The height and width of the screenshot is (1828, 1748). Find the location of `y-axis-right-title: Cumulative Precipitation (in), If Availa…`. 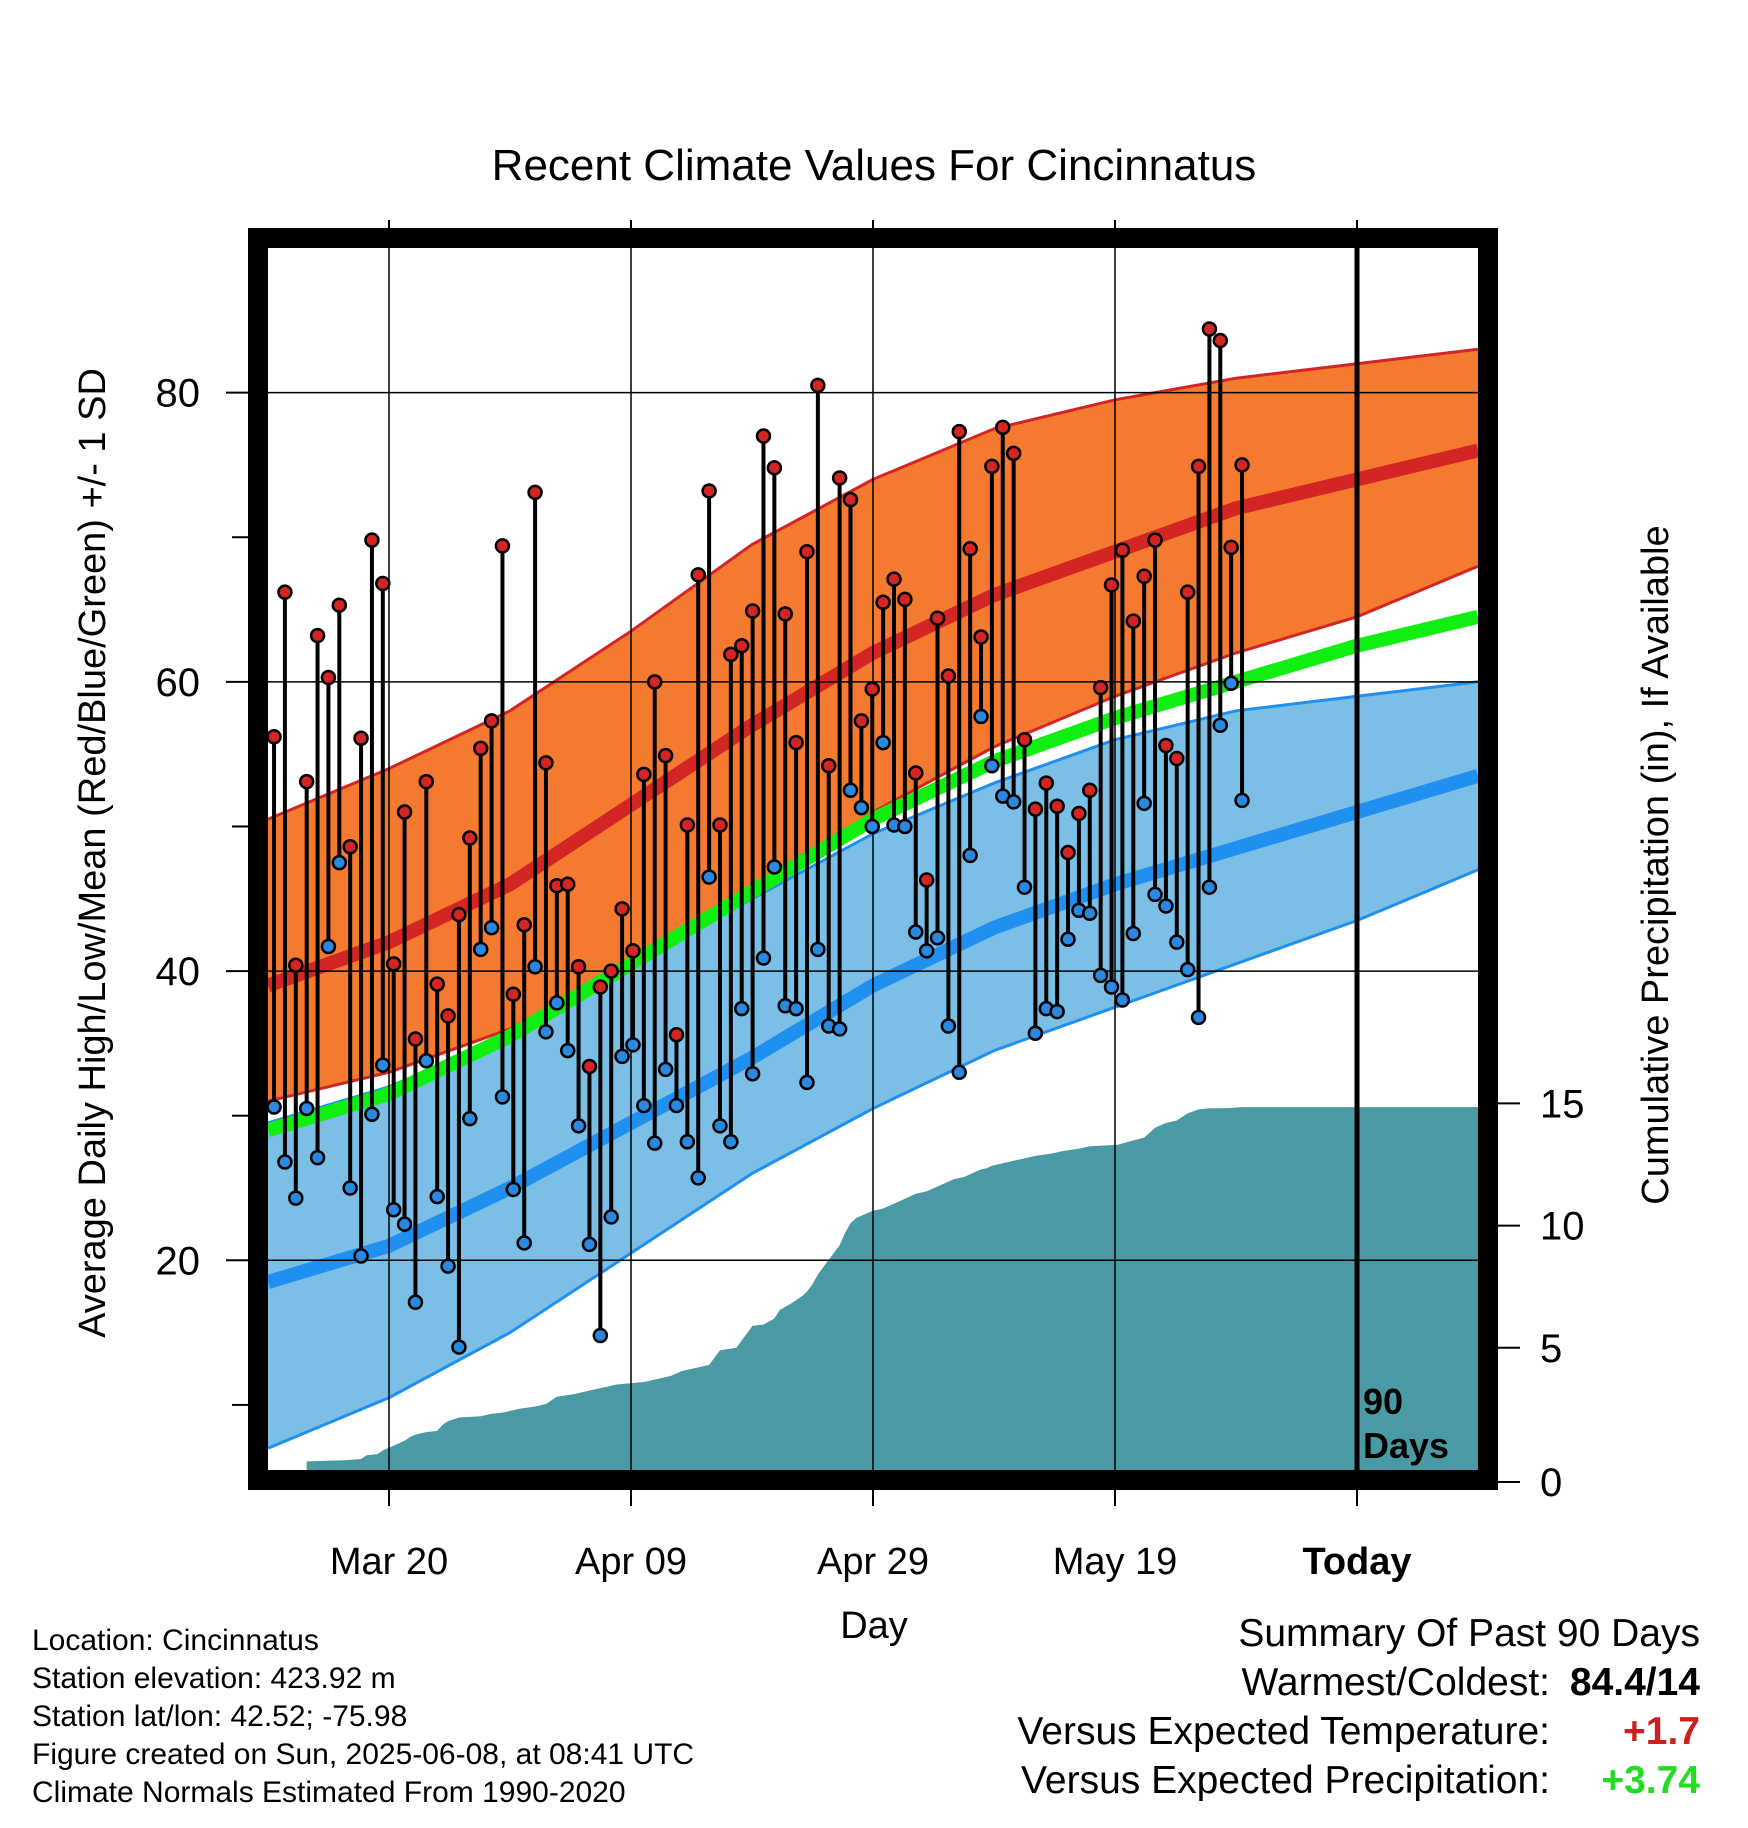

y-axis-right-title: Cumulative Precipitation (in), If Availa… is located at coordinates (1656, 864).